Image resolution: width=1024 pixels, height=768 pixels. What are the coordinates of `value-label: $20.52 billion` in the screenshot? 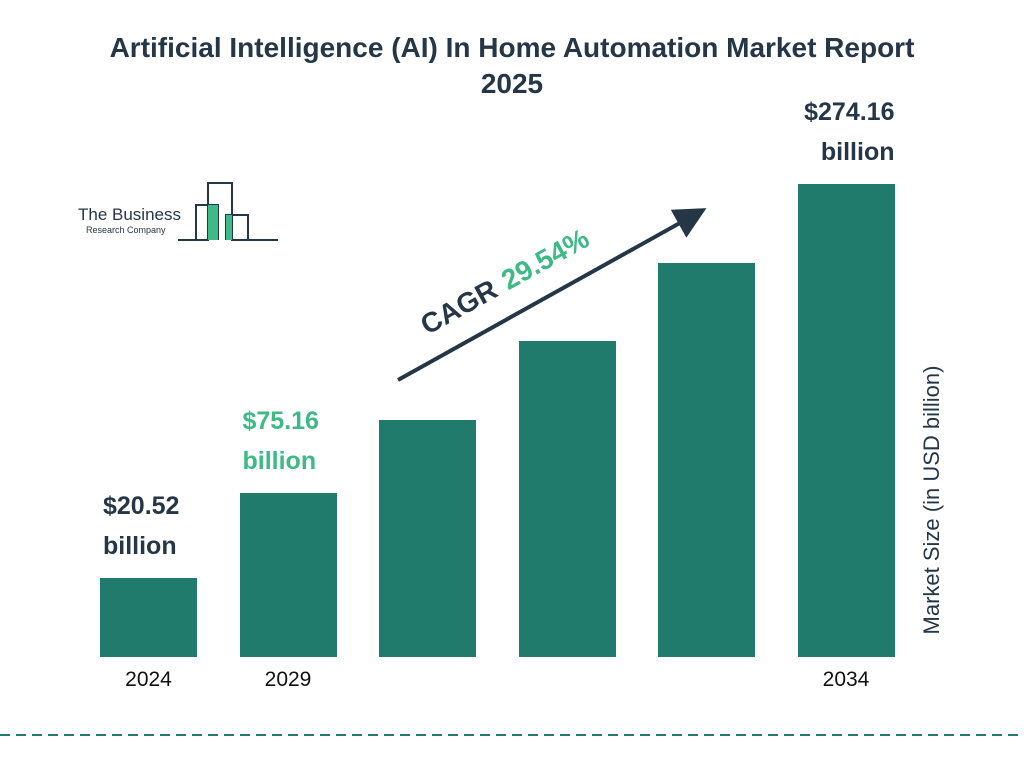 It's located at (141, 526).